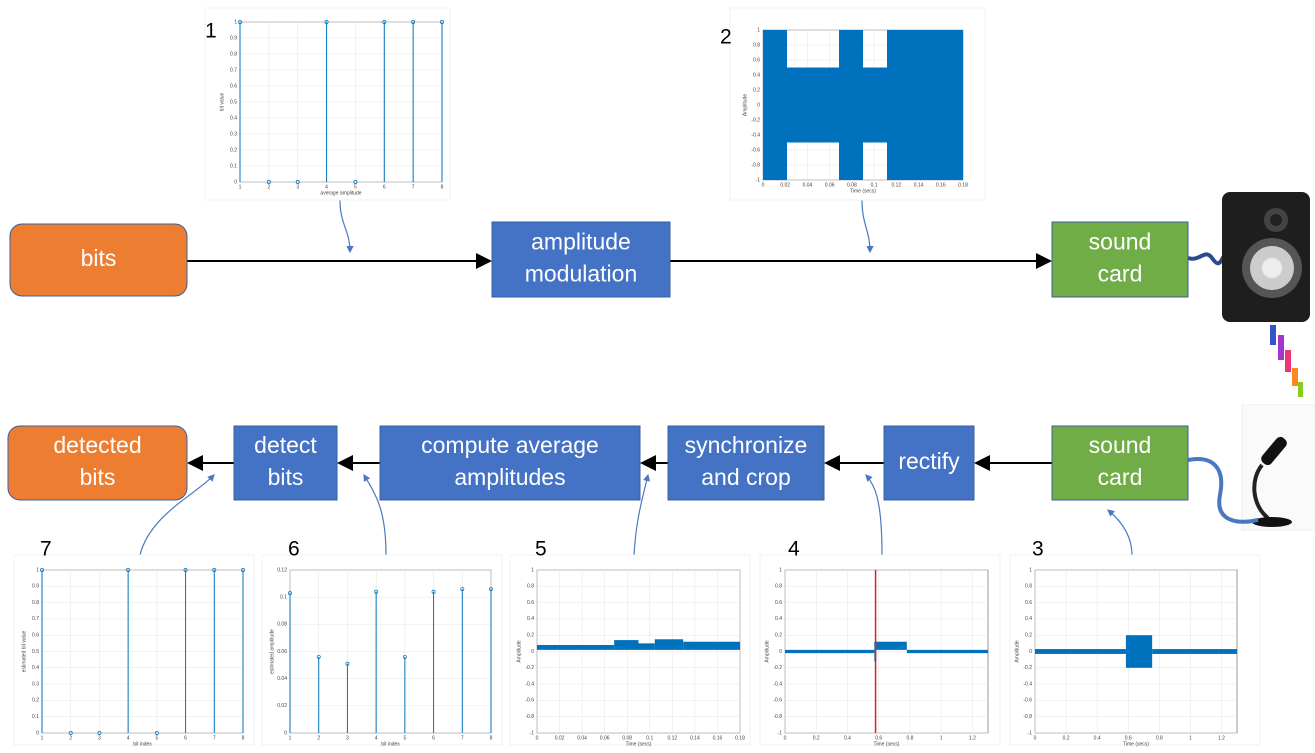 The height and width of the screenshot is (753, 1315). Describe the element at coordinates (272, 651) in the screenshot. I see `y-axis-label: estimated amplitude` at that location.